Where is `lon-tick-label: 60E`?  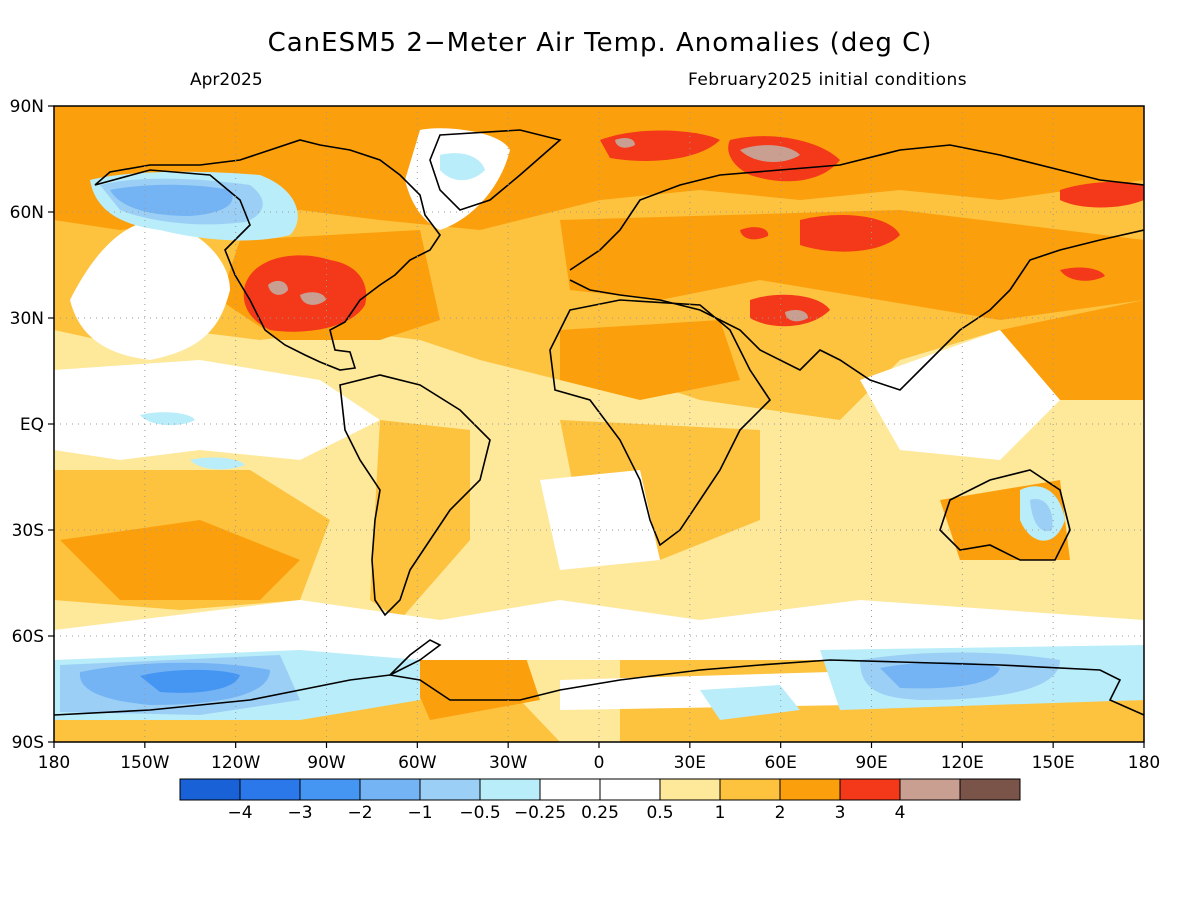 lon-tick-label: 60E is located at coordinates (780, 763).